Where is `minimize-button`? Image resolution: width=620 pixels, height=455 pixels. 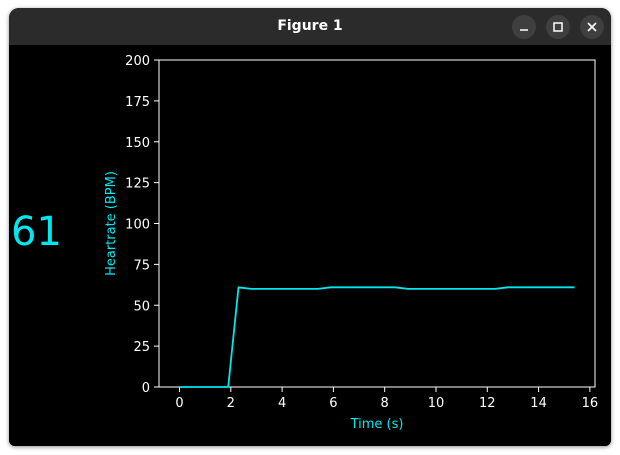 minimize-button is located at coordinates (524, 27).